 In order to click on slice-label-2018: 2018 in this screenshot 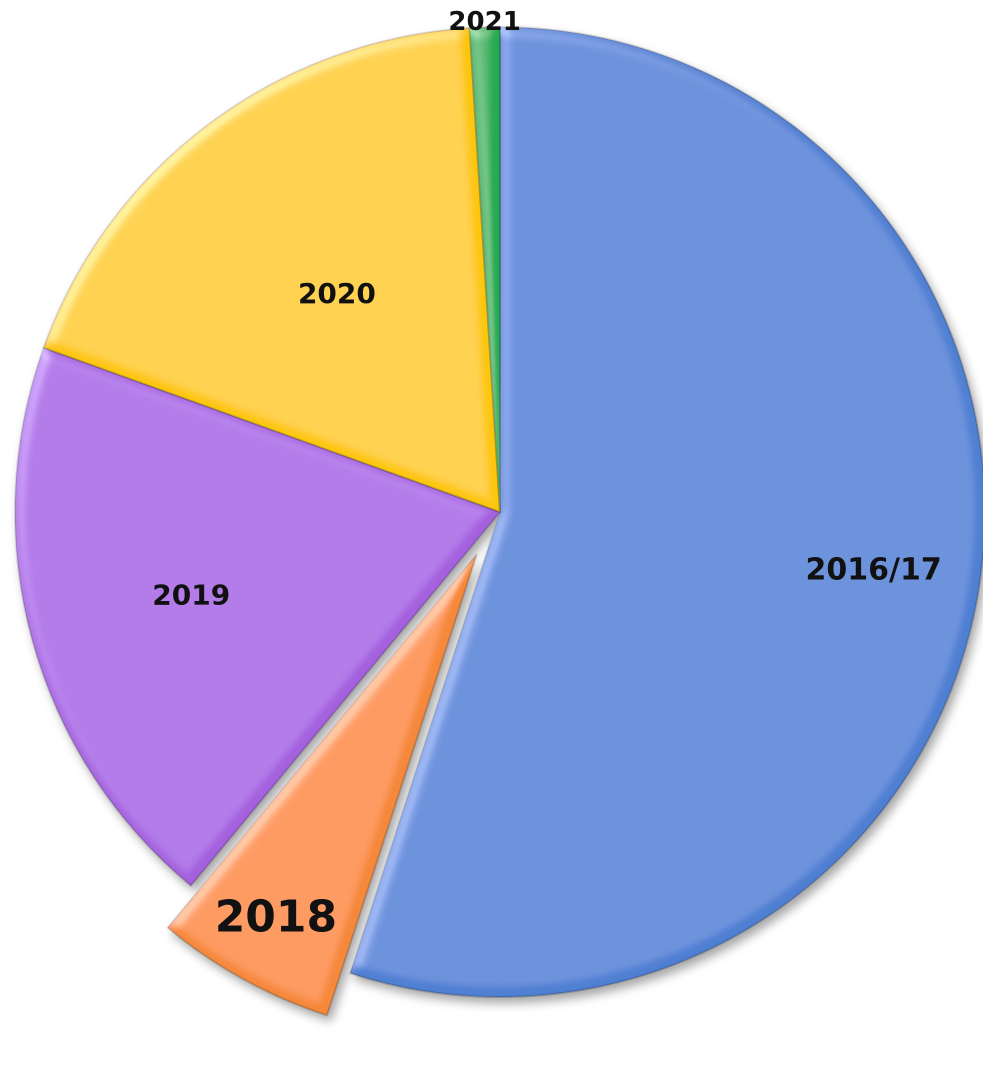, I will do `click(276, 917)`.